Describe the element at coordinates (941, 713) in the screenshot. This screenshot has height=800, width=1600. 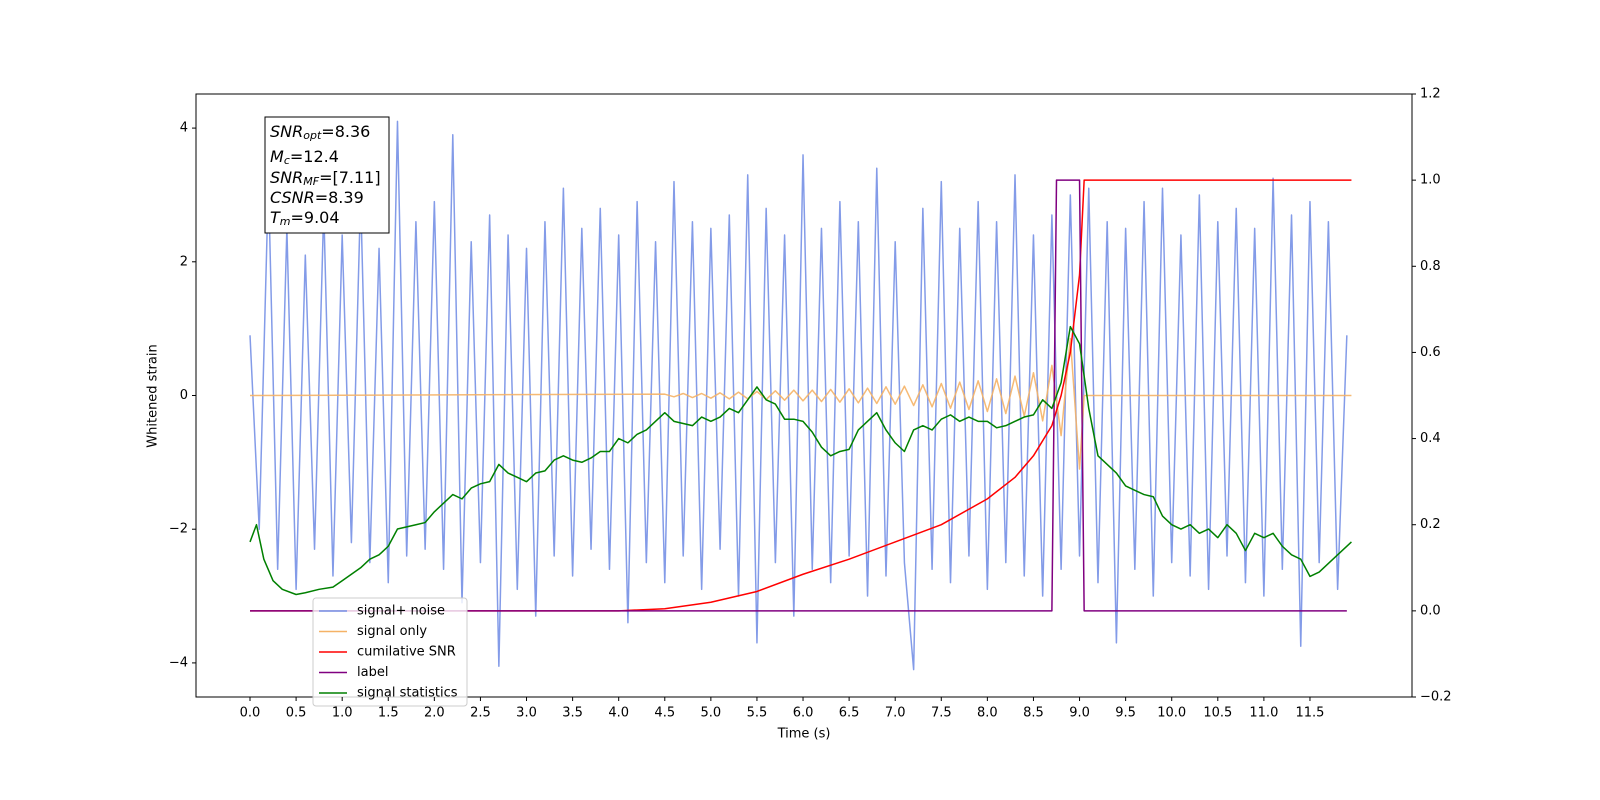
I see `x-tick-label: 7.5` at that location.